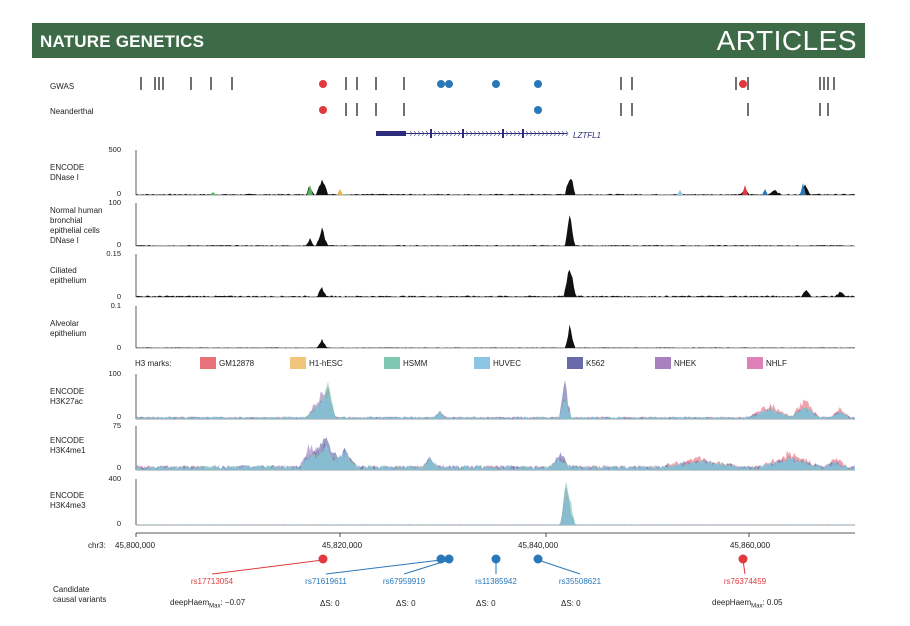 This screenshot has width=910, height=626. I want to click on variant-id: rs35508621, so click(580, 581).